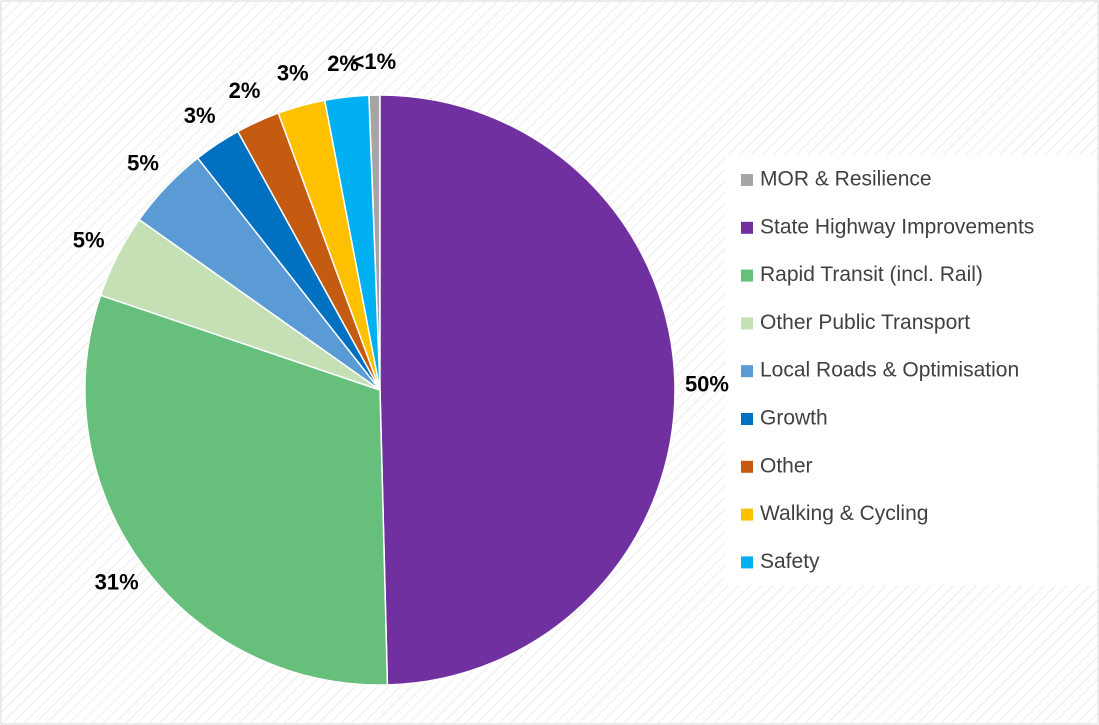  Describe the element at coordinates (374, 61) in the screenshot. I see `data-label: <1%` at that location.